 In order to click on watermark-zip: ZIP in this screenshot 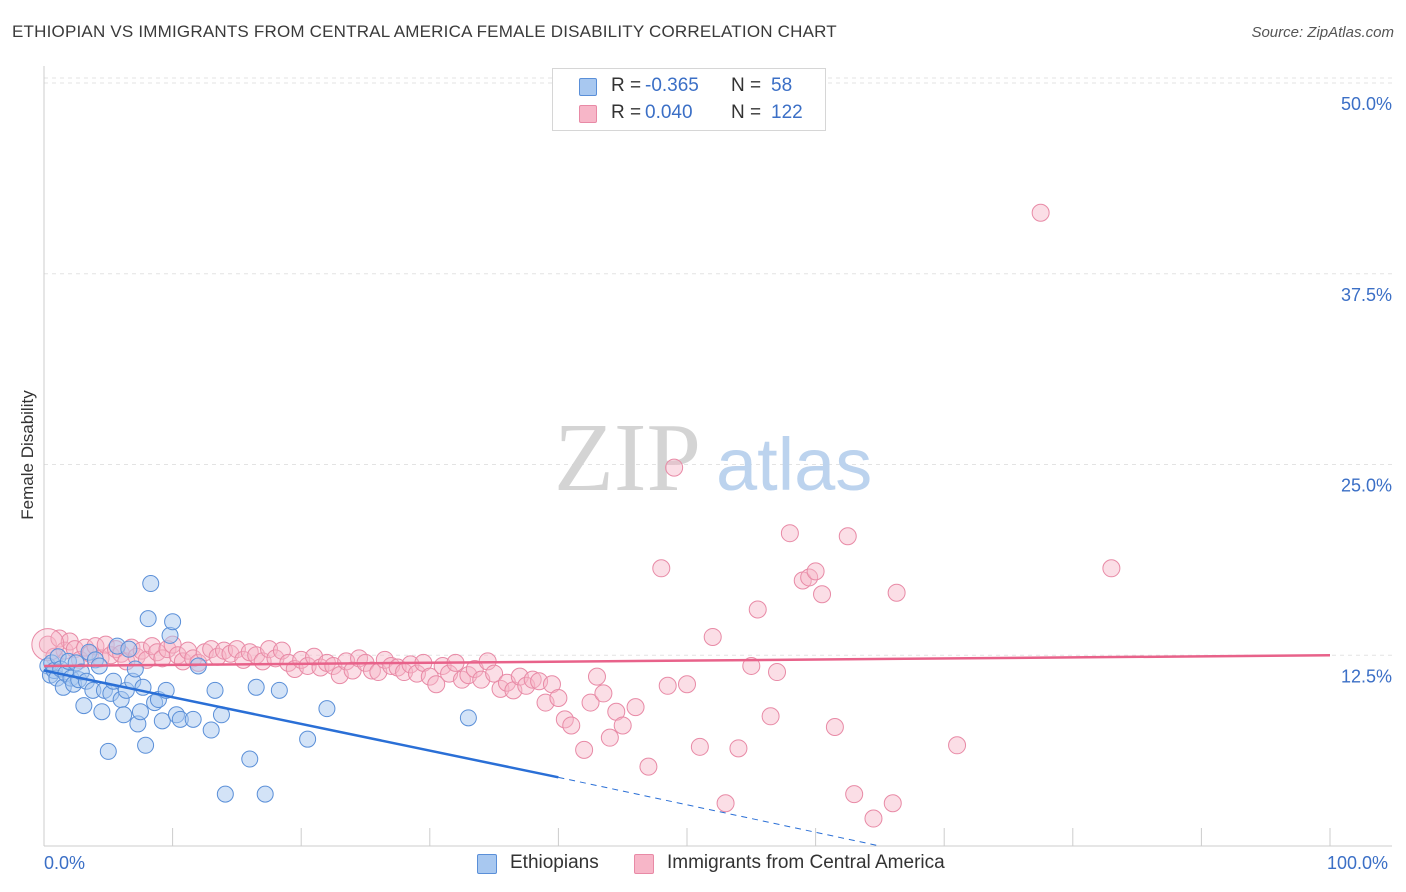, I will do `click(627, 458)`.